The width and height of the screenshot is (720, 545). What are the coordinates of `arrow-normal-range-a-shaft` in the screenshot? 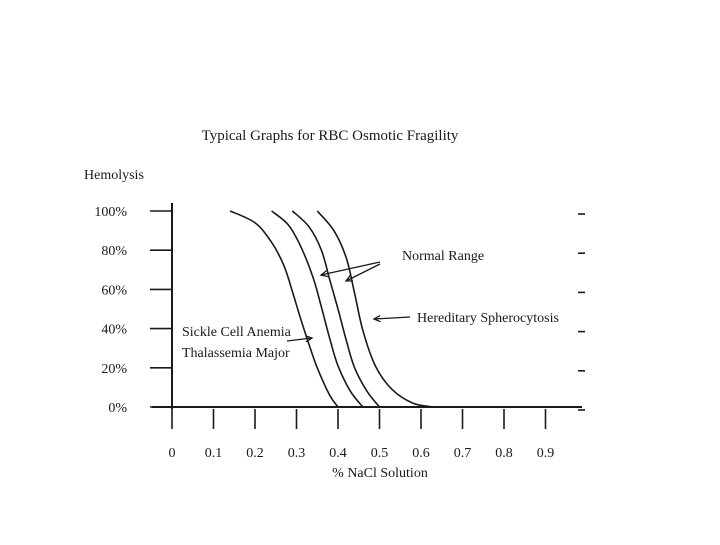 It's located at (350, 268).